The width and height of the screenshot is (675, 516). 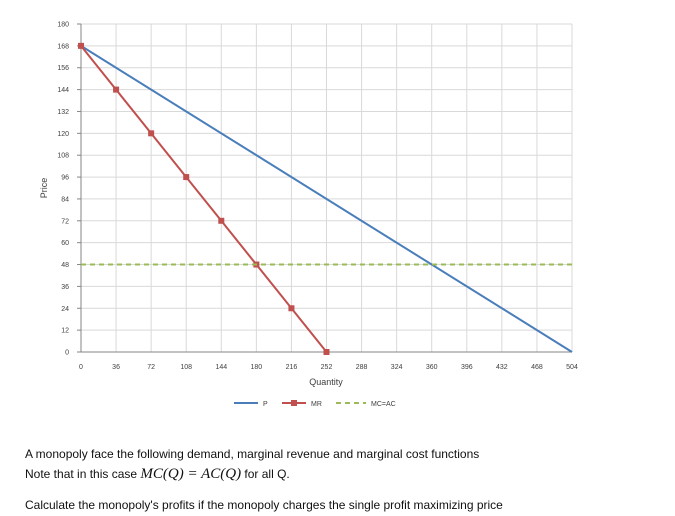 What do you see at coordinates (63, 25) in the screenshot?
I see `y-tick-label: 180` at bounding box center [63, 25].